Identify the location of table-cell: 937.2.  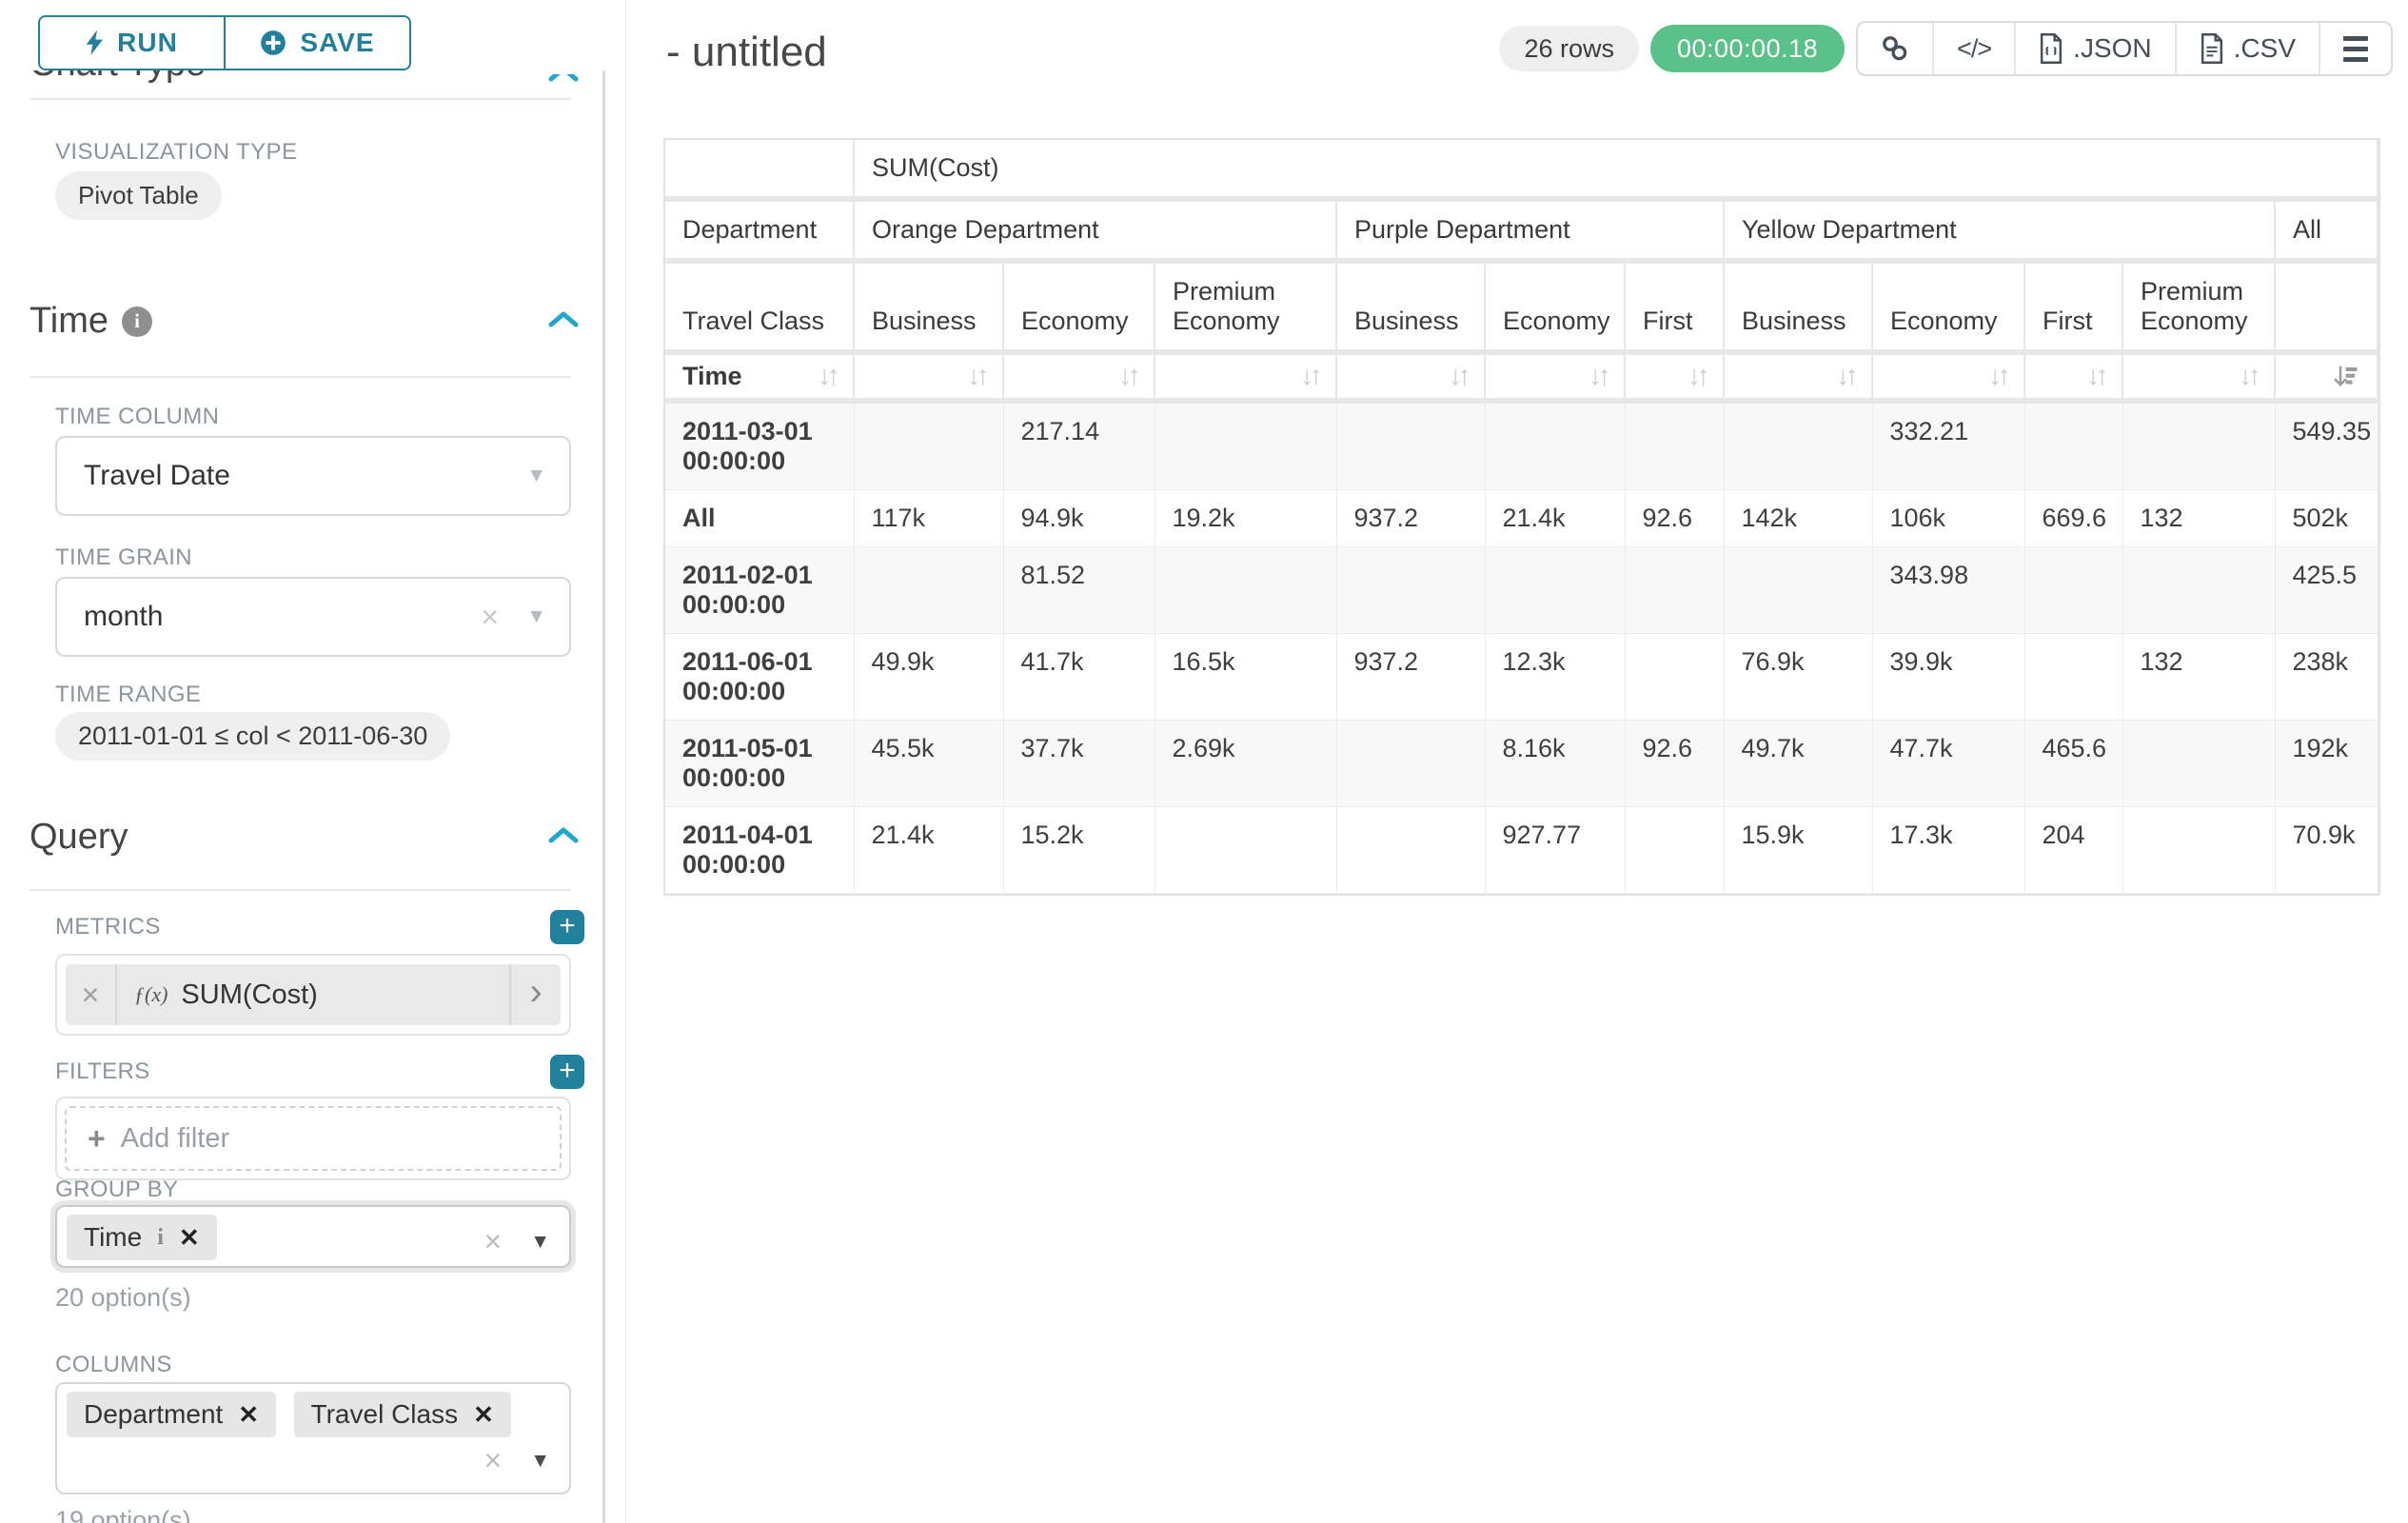
(1411, 518).